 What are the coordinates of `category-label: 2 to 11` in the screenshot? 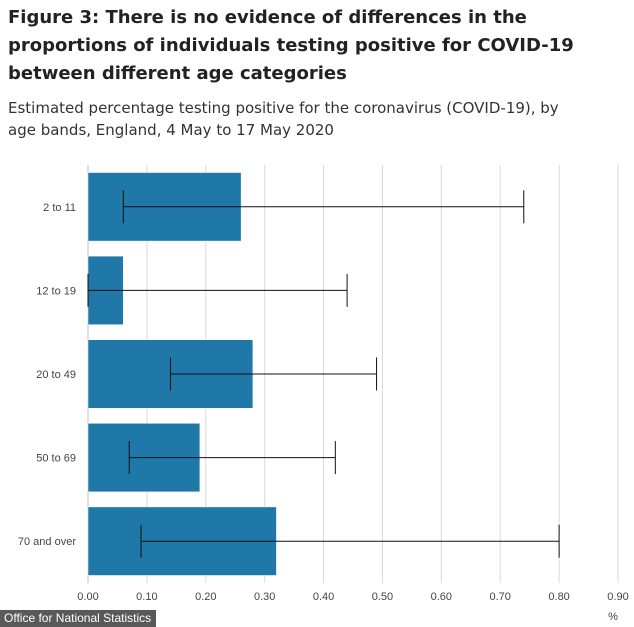 It's located at (59, 208).